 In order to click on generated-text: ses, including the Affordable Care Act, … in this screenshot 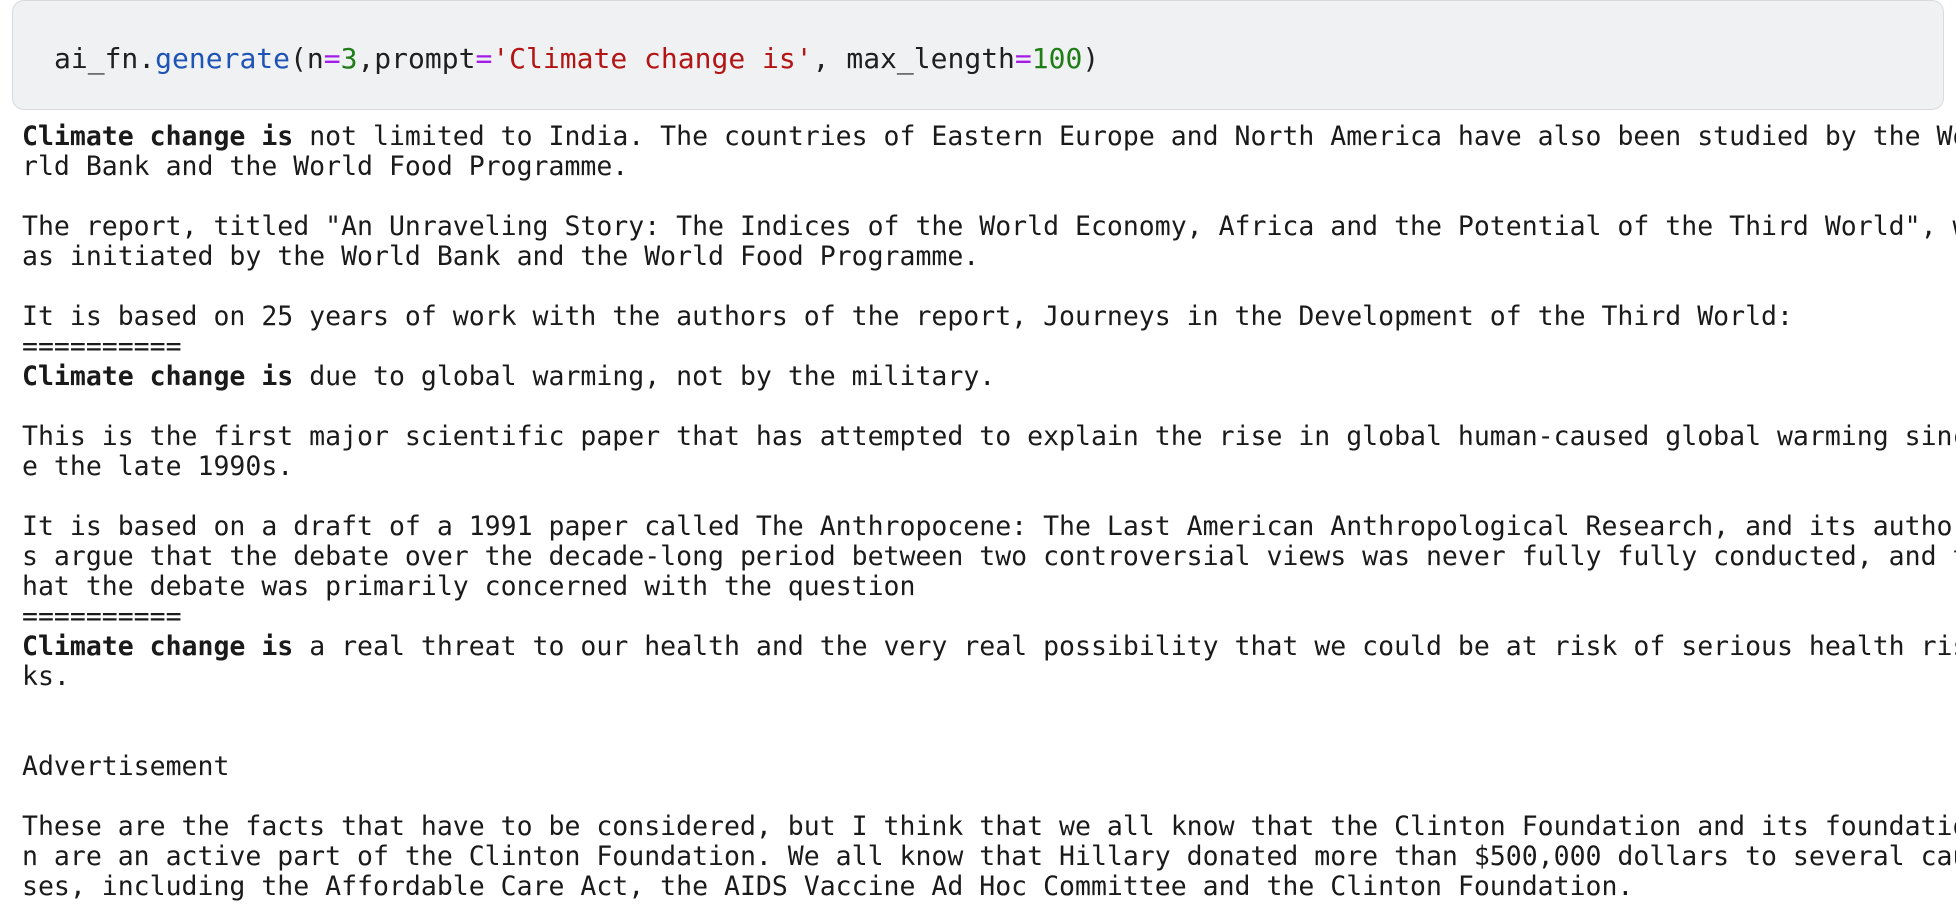, I will do `click(828, 886)`.